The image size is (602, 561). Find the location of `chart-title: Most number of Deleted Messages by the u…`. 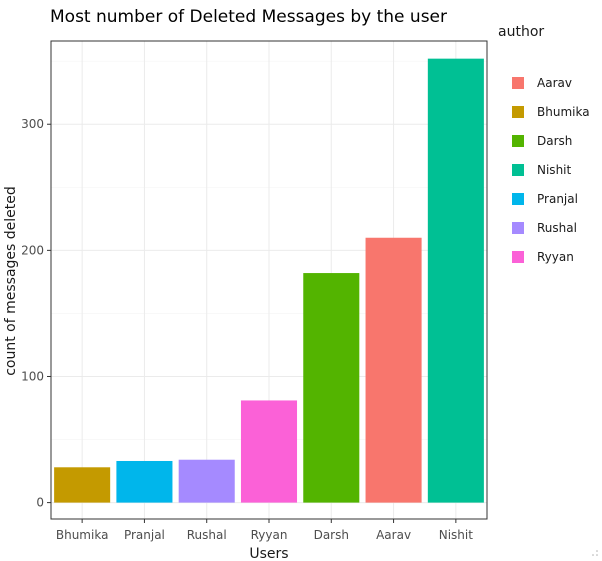

chart-title: Most number of Deleted Messages by the u… is located at coordinates (248, 17).